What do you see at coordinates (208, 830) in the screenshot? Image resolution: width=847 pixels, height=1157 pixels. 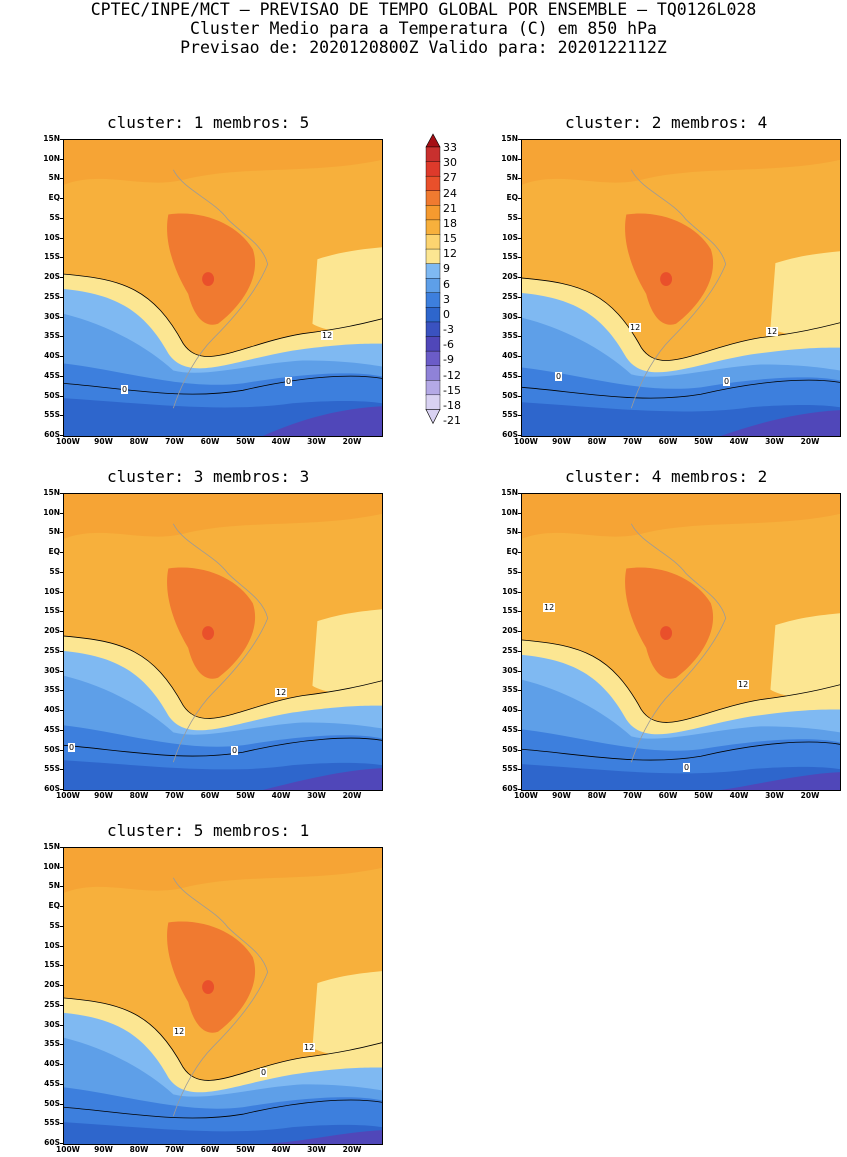 I see `panel-title-5: cluster: 5 membros: 1` at bounding box center [208, 830].